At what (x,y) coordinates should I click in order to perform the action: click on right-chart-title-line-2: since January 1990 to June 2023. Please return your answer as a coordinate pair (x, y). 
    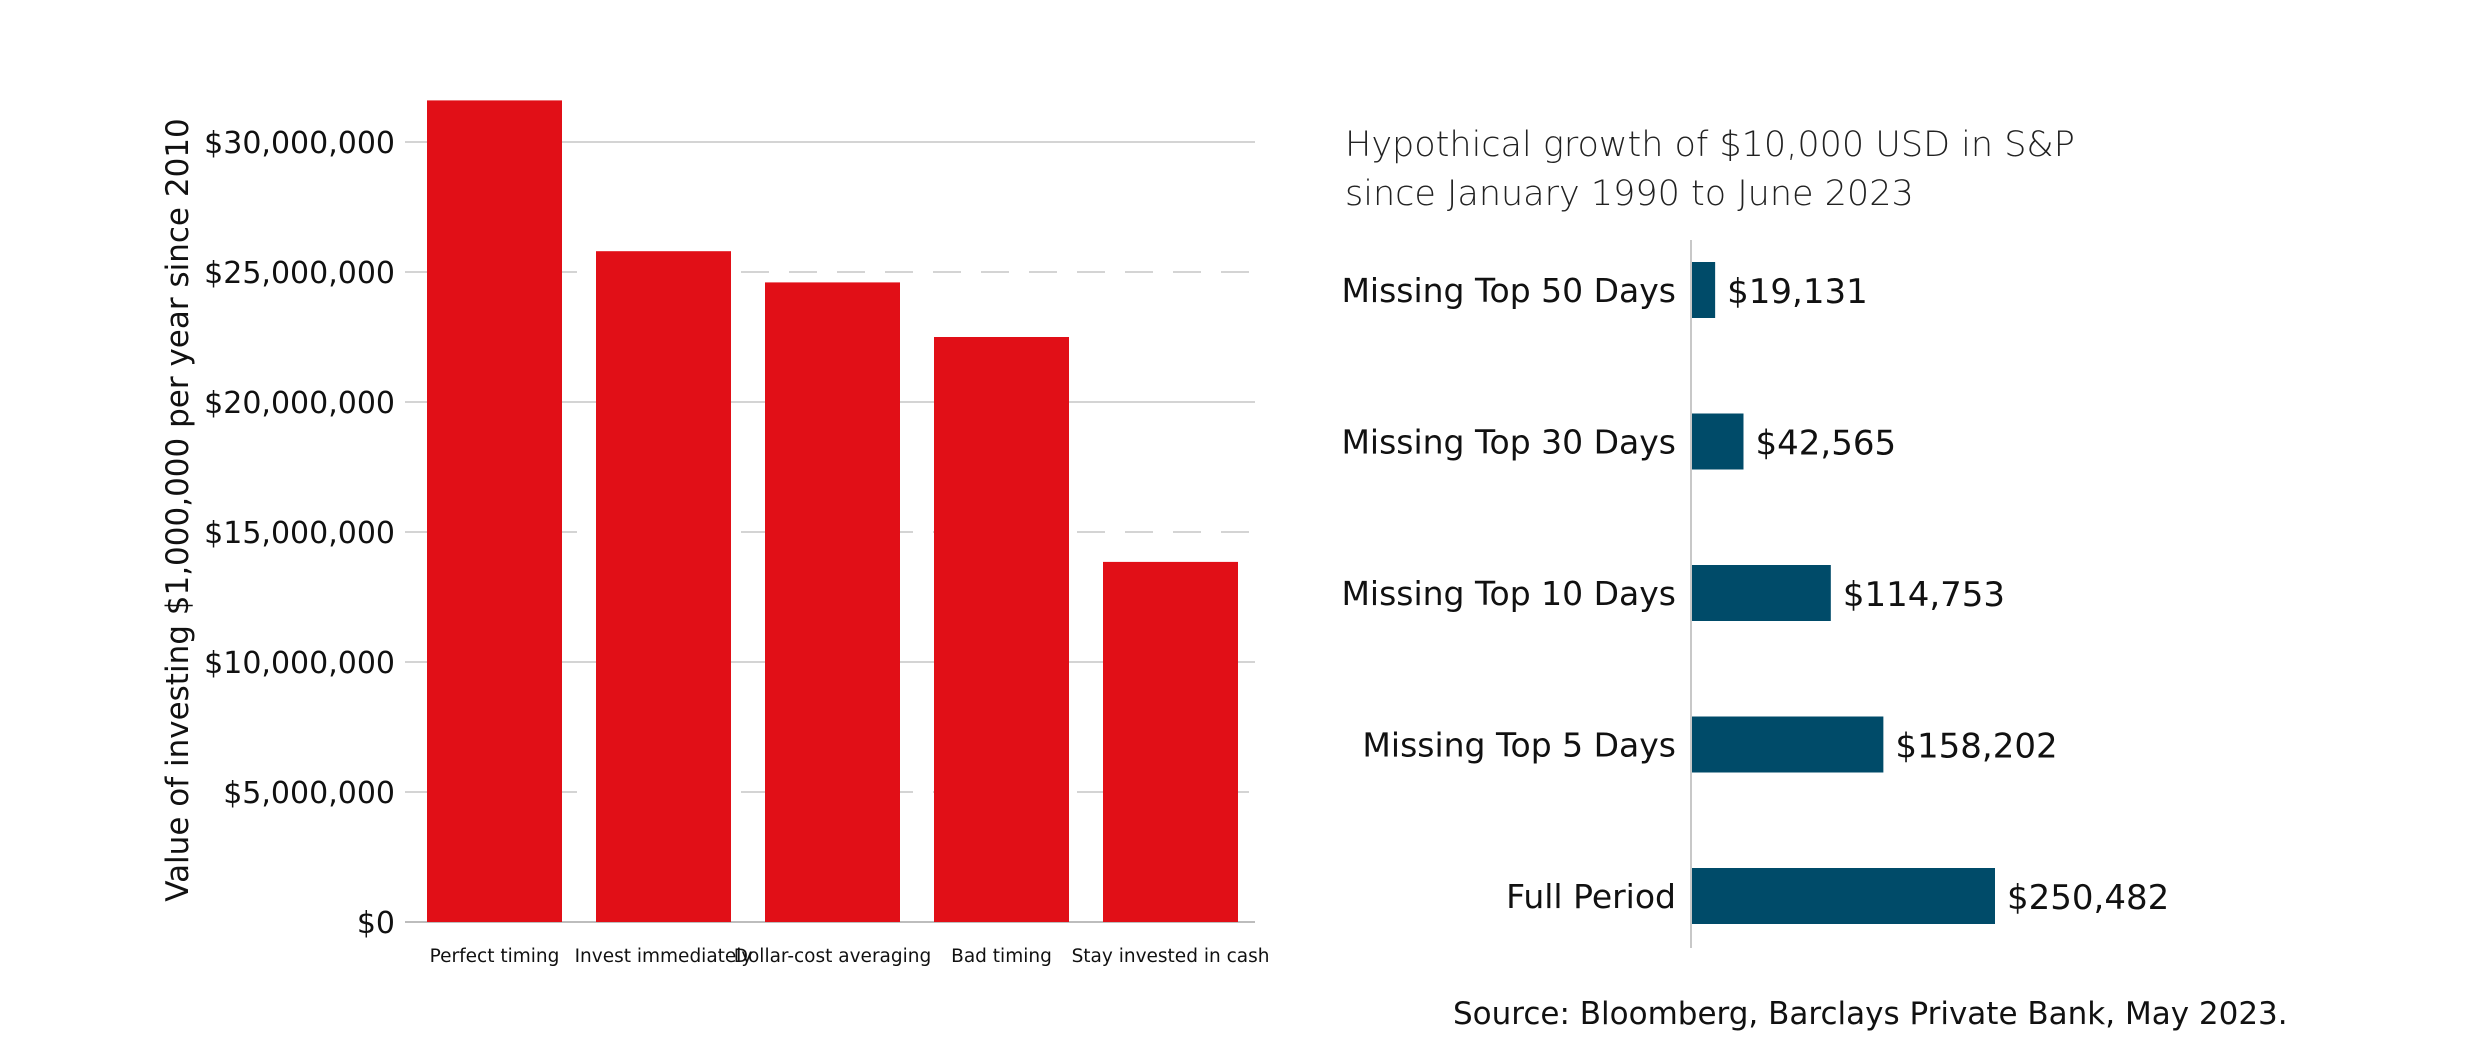
    Looking at the image, I should click on (1629, 194).